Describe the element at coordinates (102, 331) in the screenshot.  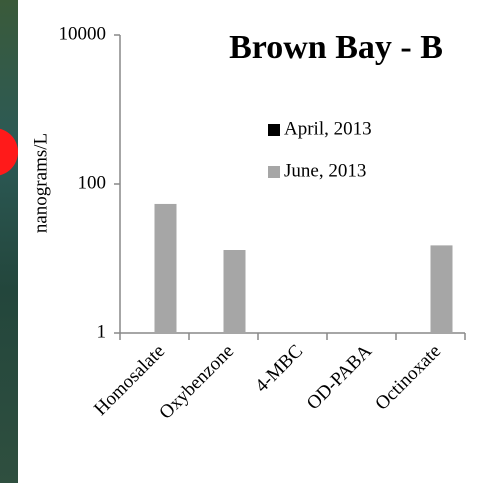
I see `y-tick-label: 1` at that location.